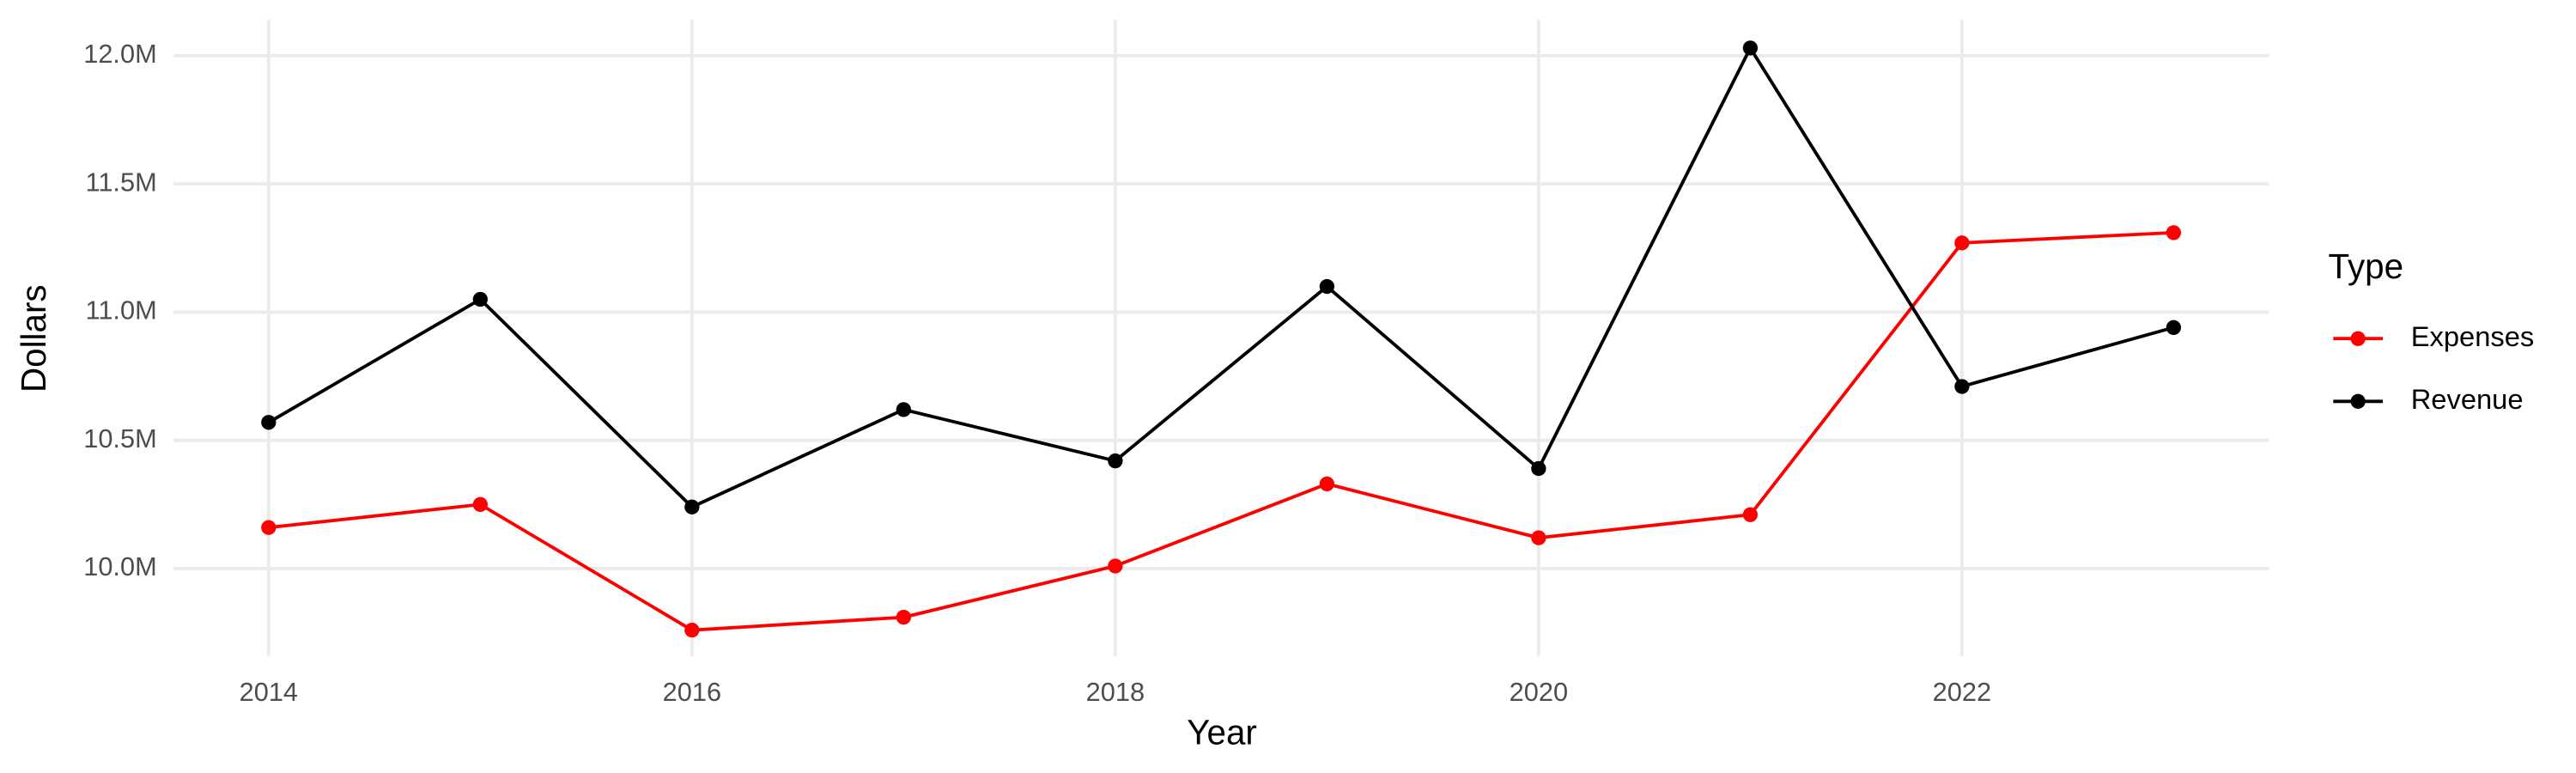  What do you see at coordinates (692, 692) in the screenshot?
I see `x-tick-label: 2016` at bounding box center [692, 692].